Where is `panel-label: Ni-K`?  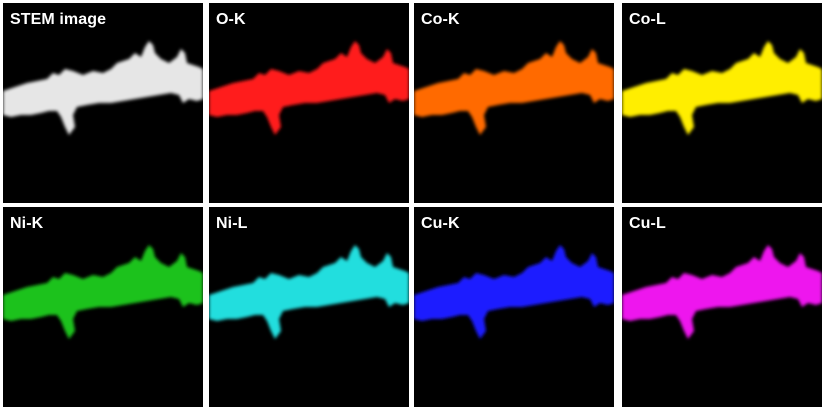
panel-label: Ni-K is located at coordinates (27, 223).